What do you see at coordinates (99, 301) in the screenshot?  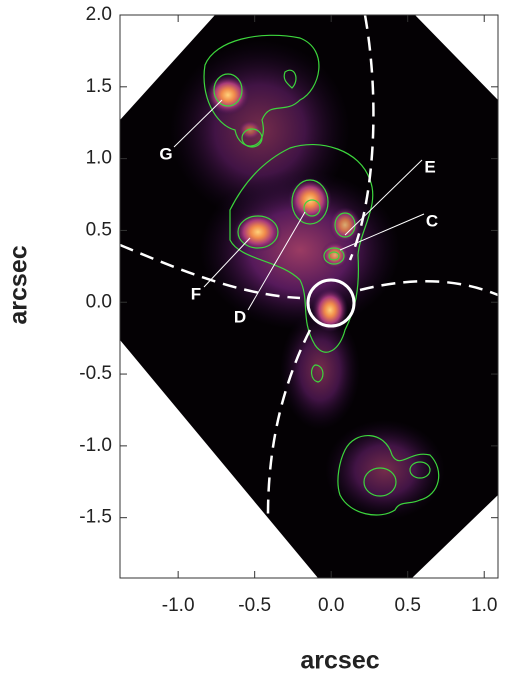 I see `y-tick-label: 0.0` at bounding box center [99, 301].